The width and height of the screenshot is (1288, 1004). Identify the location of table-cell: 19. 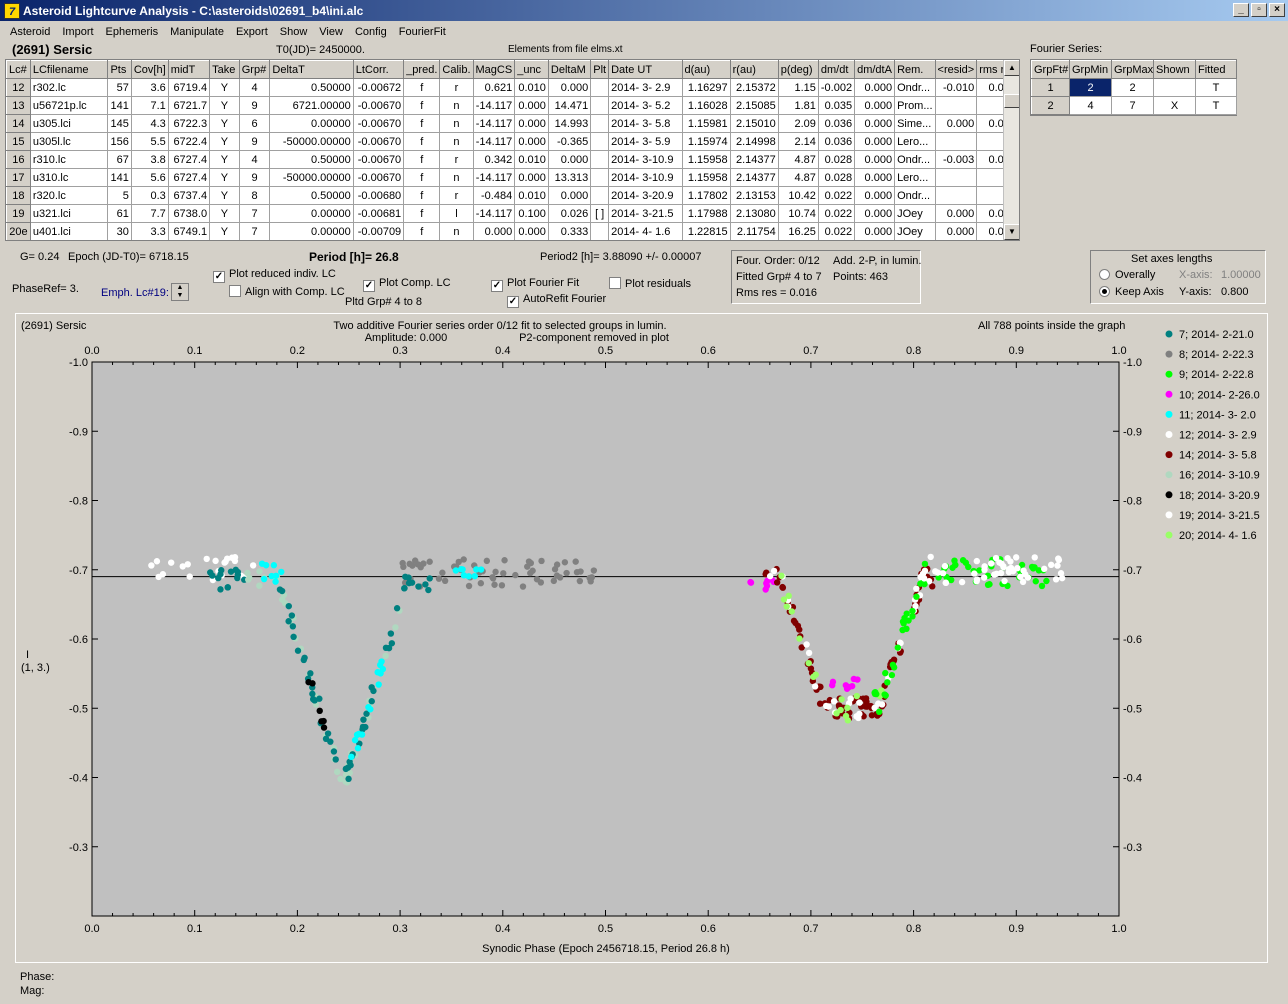
(18, 213).